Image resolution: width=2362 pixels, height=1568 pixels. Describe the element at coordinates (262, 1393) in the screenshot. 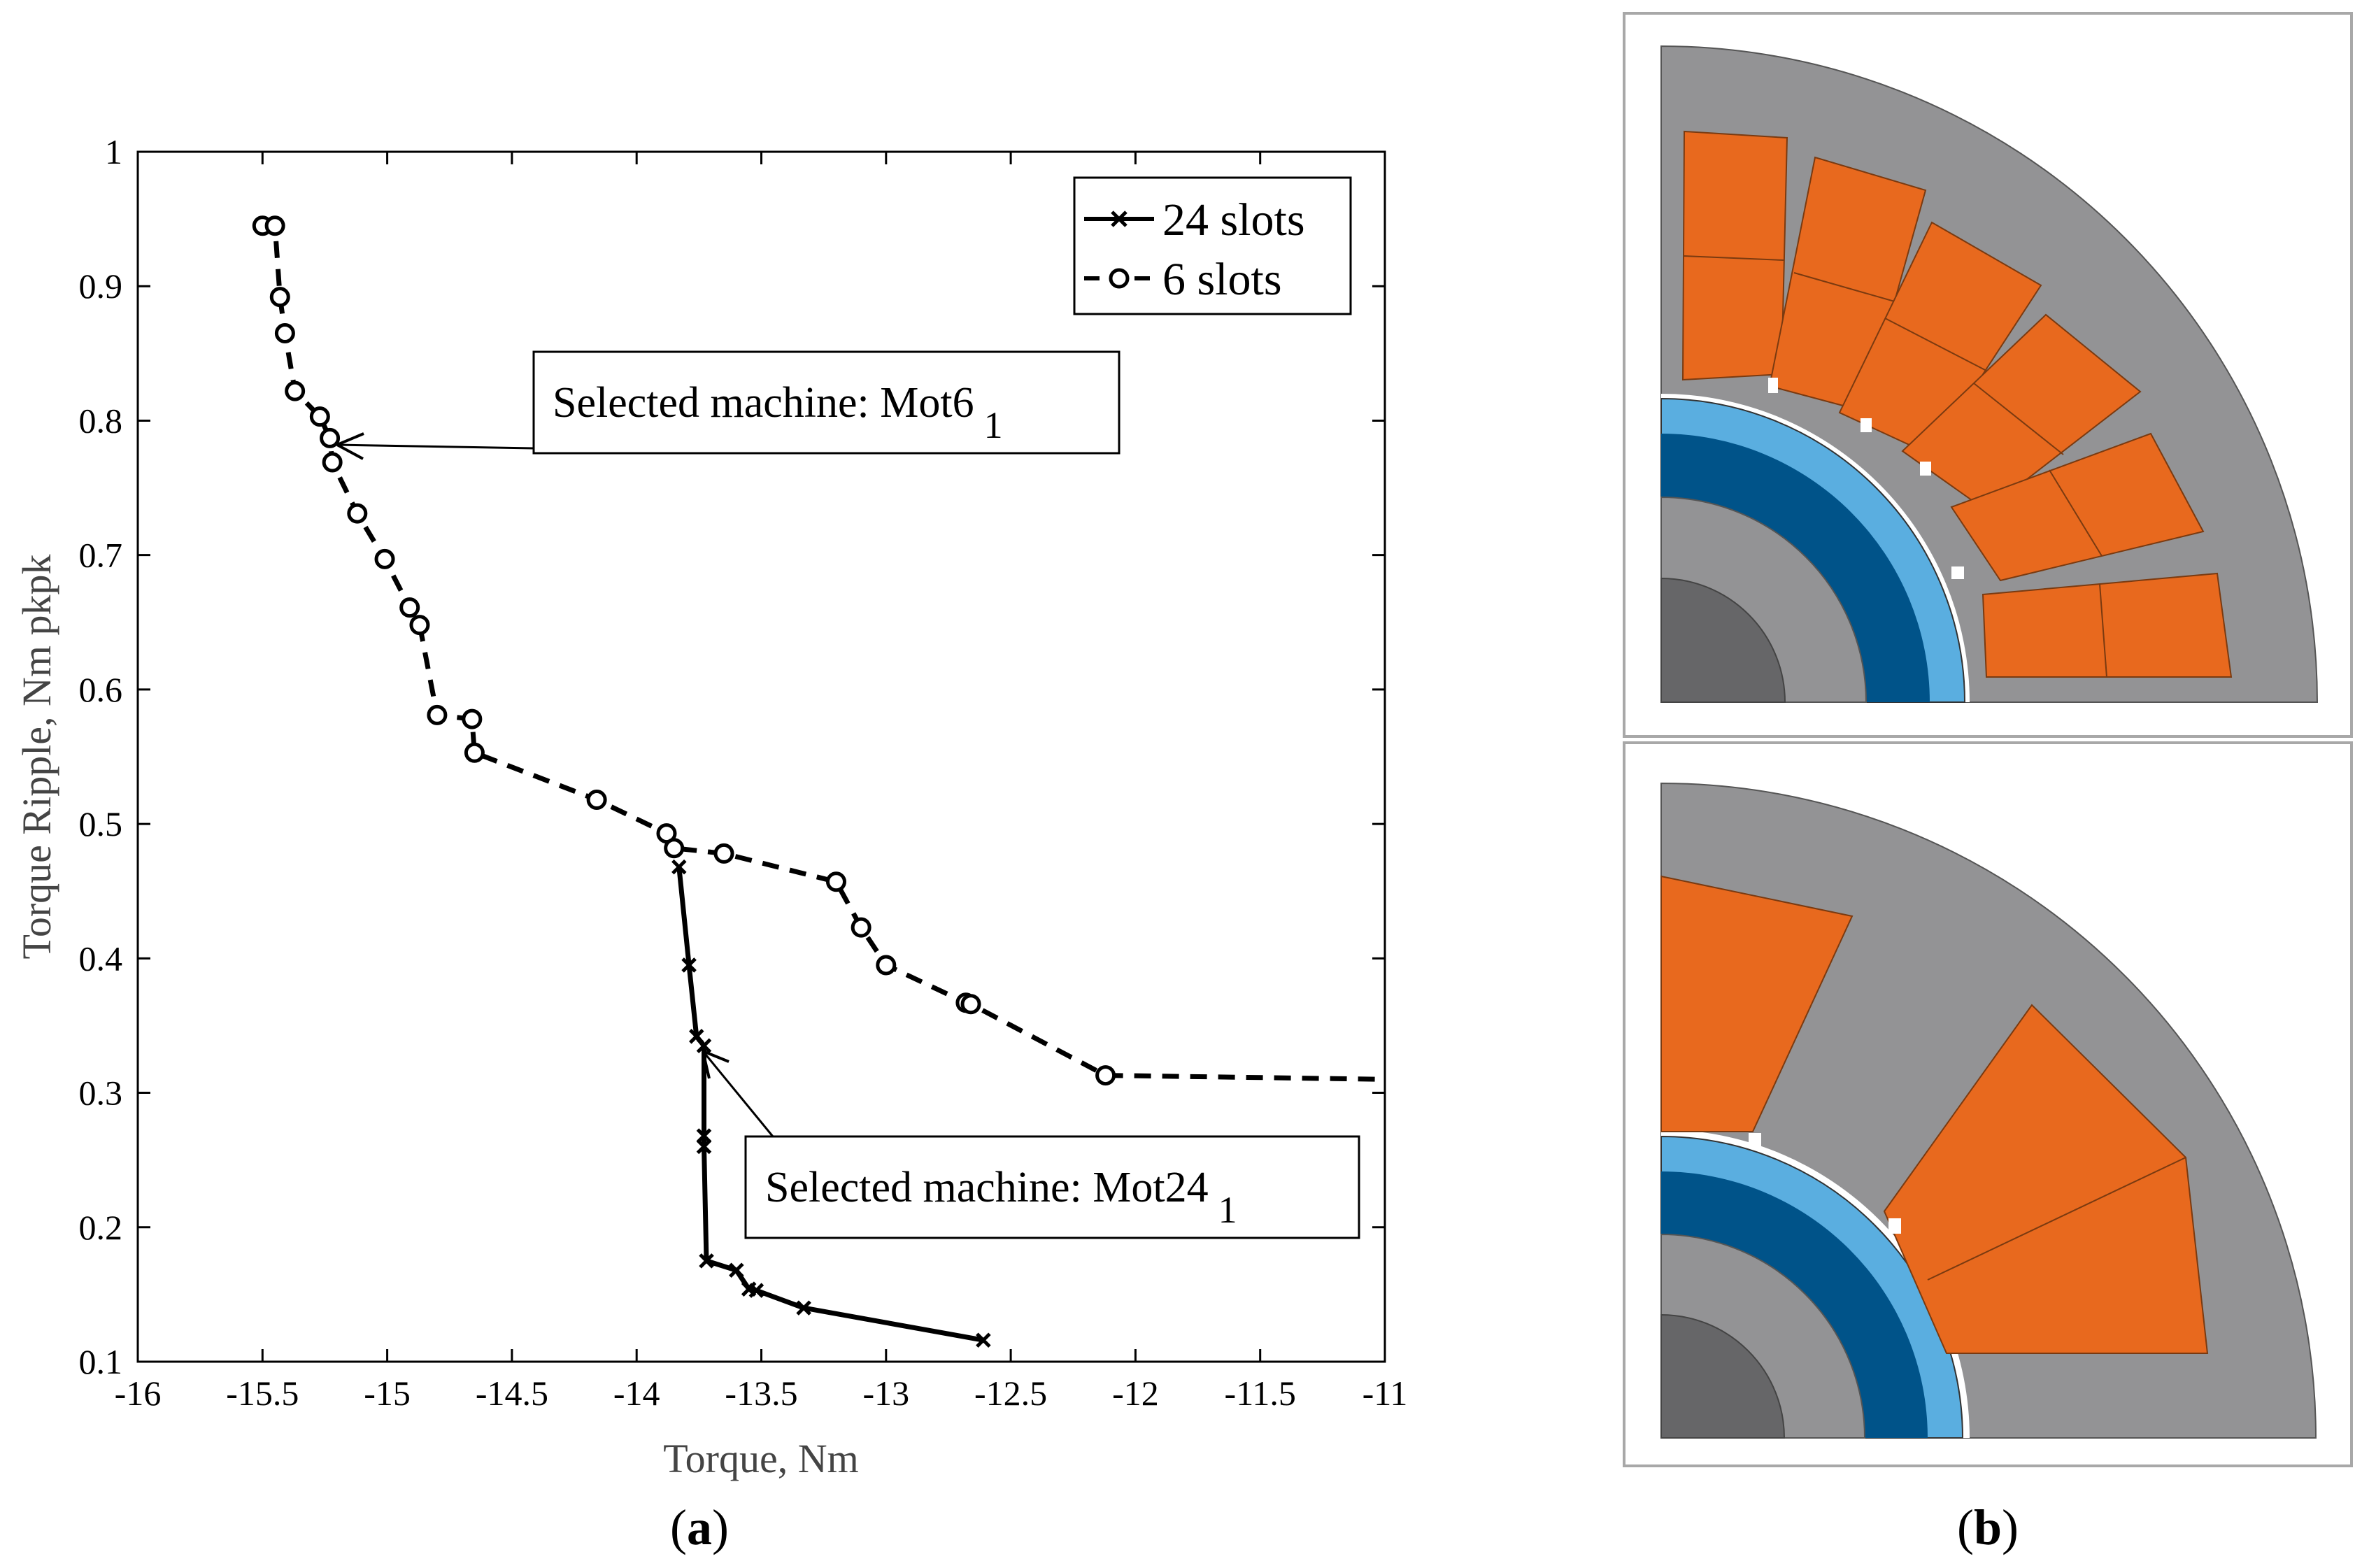

I see `x-tick-label: -15.5` at that location.